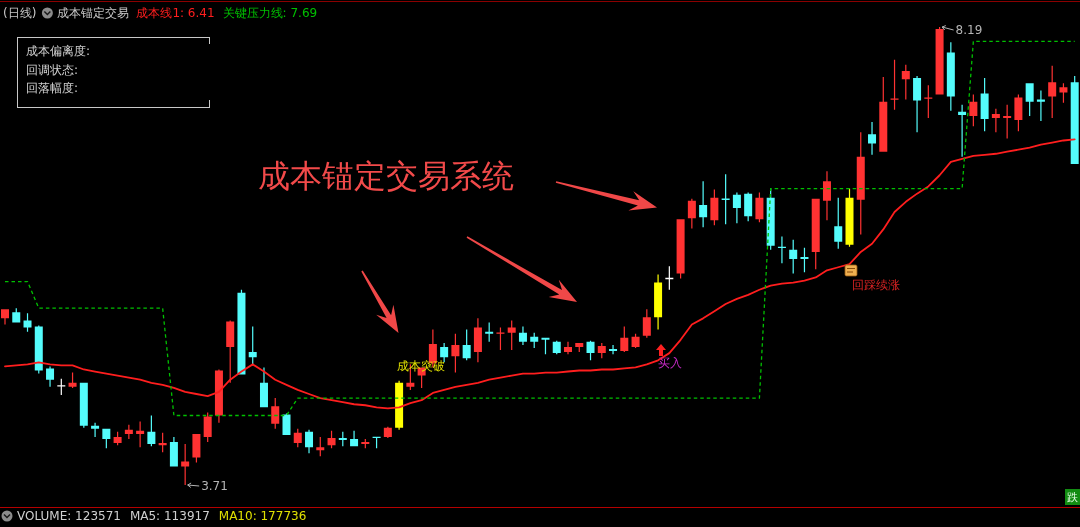  I want to click on annotation: 成本偏离度:, so click(58, 51).